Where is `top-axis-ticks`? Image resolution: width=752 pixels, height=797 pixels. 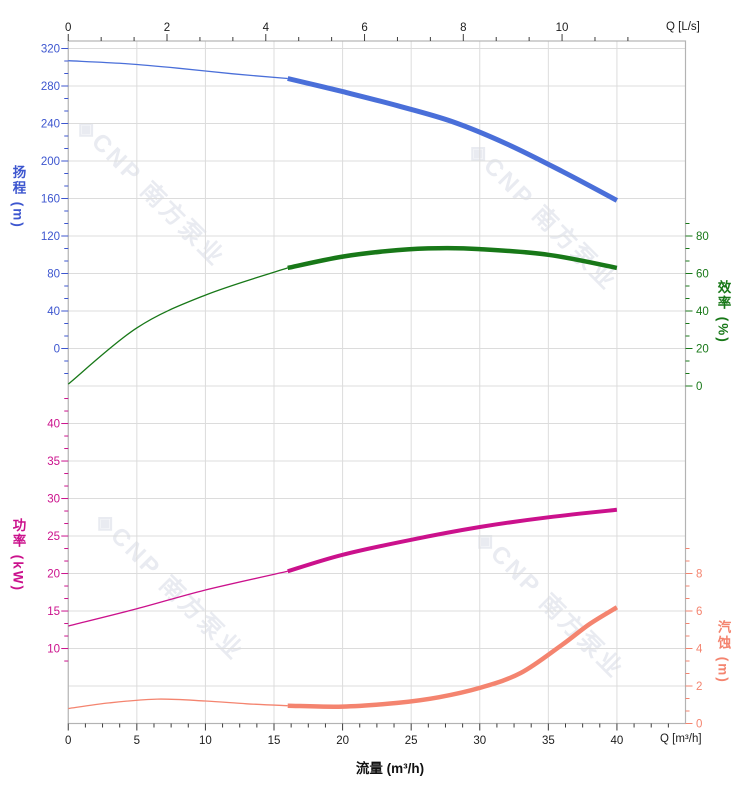
top-axis-ticks is located at coordinates (348, 37).